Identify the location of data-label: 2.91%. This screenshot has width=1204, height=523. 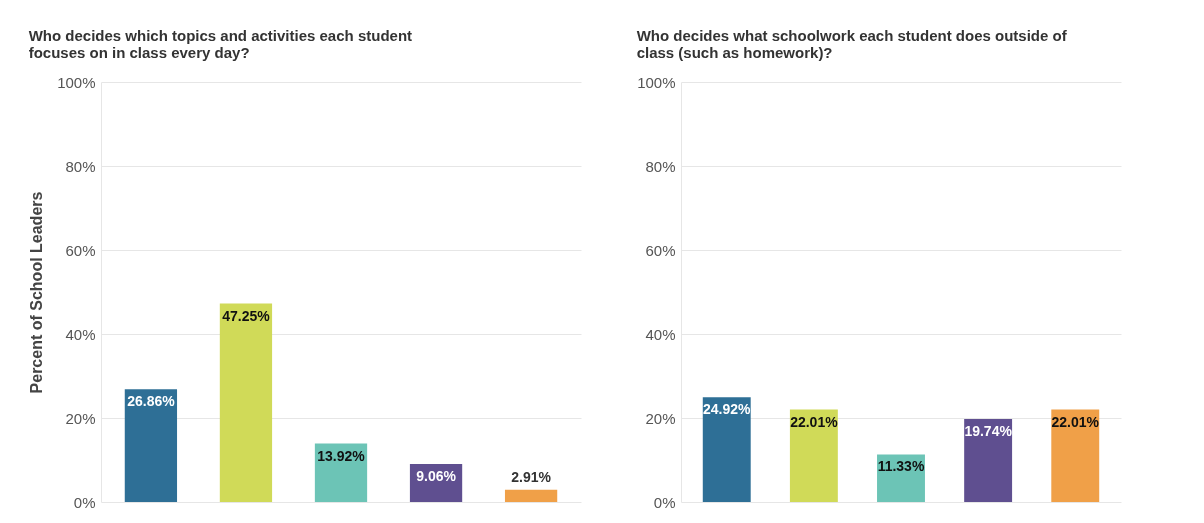
(531, 476).